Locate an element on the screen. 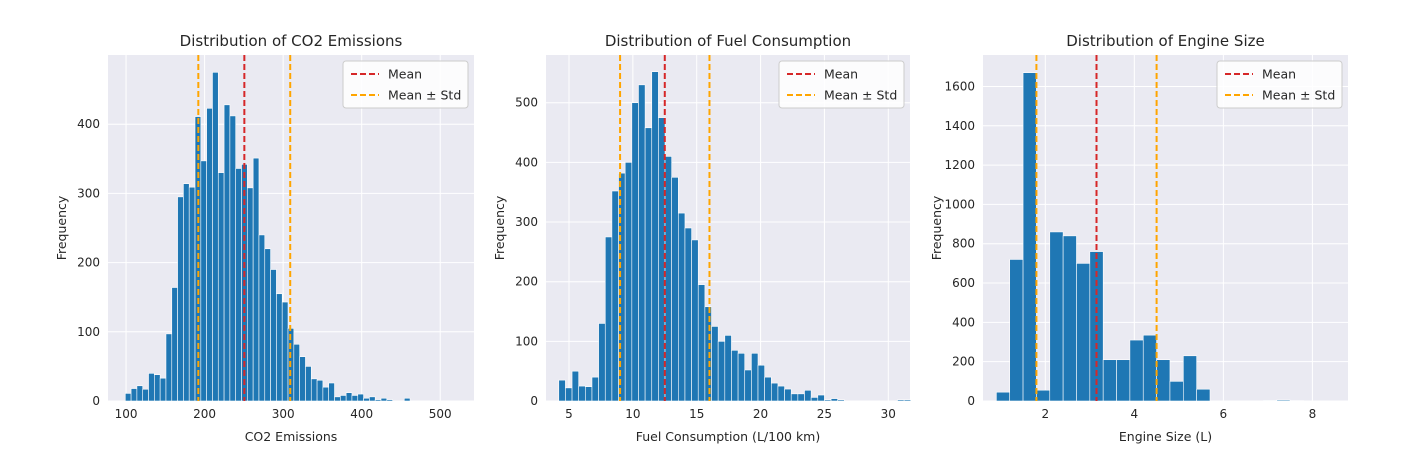  y-tick-label: 1400 is located at coordinates (959, 126).